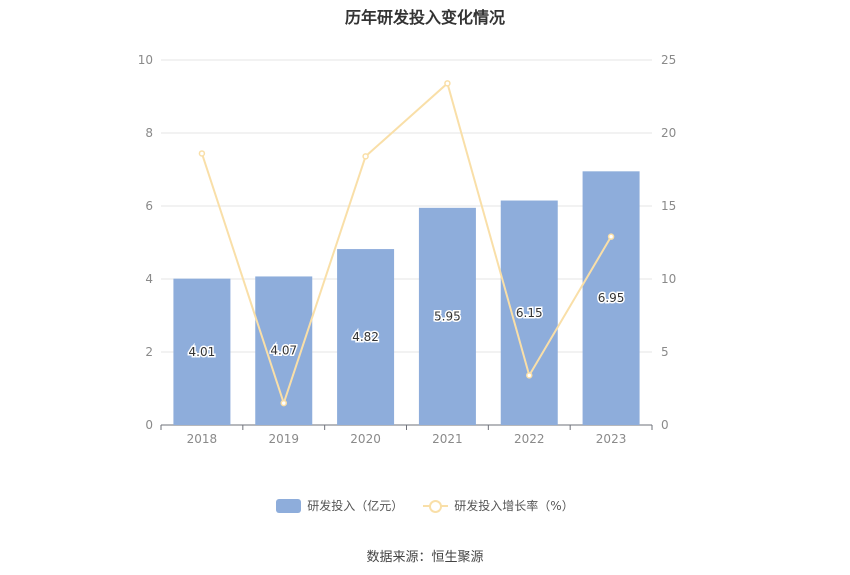 The width and height of the screenshot is (850, 575). Describe the element at coordinates (436, 506) in the screenshot. I see `legend-line-swatch` at that location.